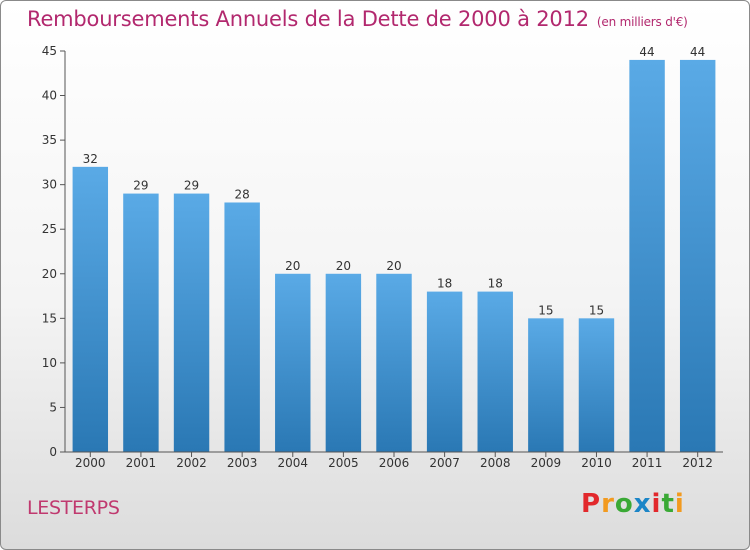  Describe the element at coordinates (49, 363) in the screenshot. I see `y-tick-label: 10` at that location.